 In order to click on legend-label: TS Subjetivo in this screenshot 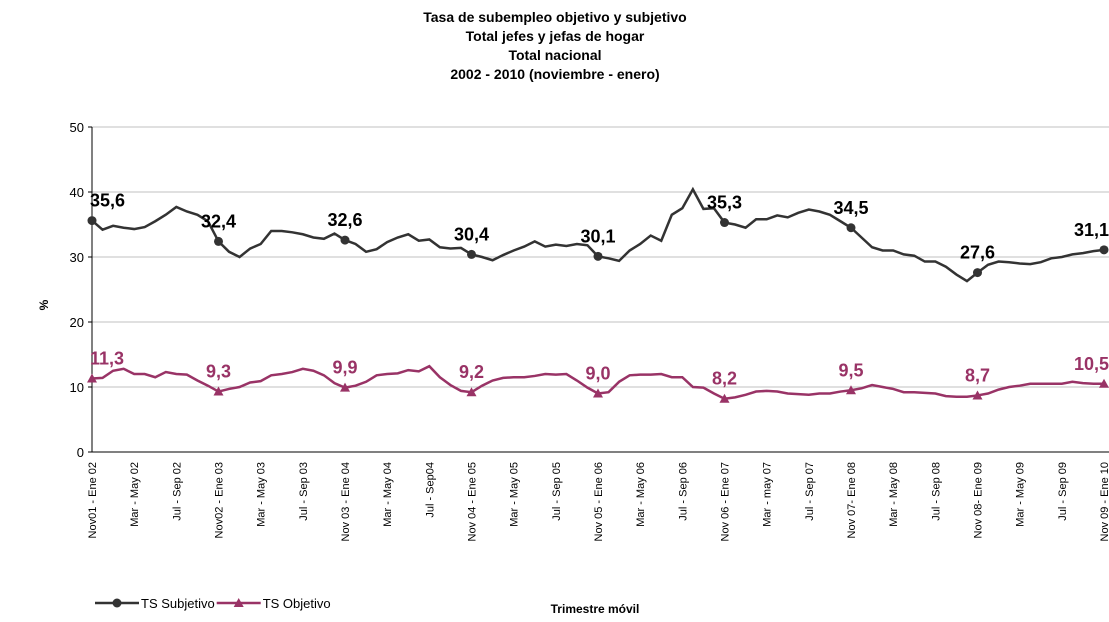, I will do `click(178, 603)`.